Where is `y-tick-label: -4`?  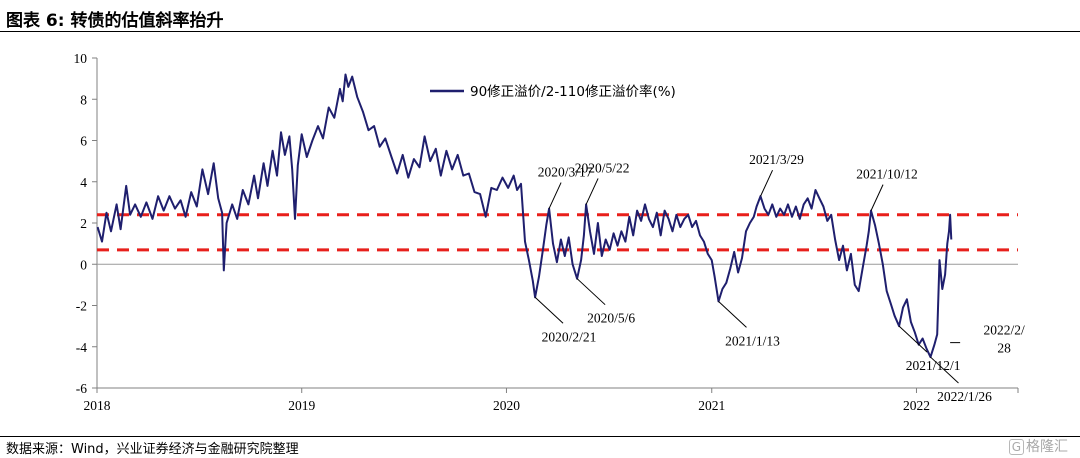 y-tick-label: -4 is located at coordinates (81, 347).